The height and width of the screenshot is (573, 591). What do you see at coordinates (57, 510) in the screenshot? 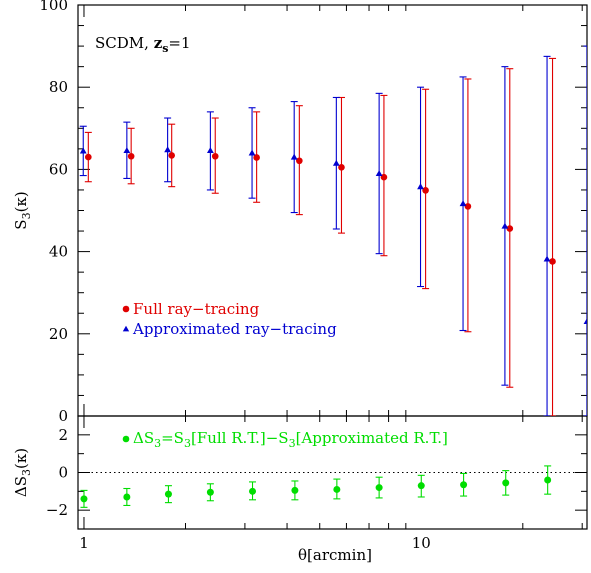
I see `y-tick-label: −2` at bounding box center [57, 510].